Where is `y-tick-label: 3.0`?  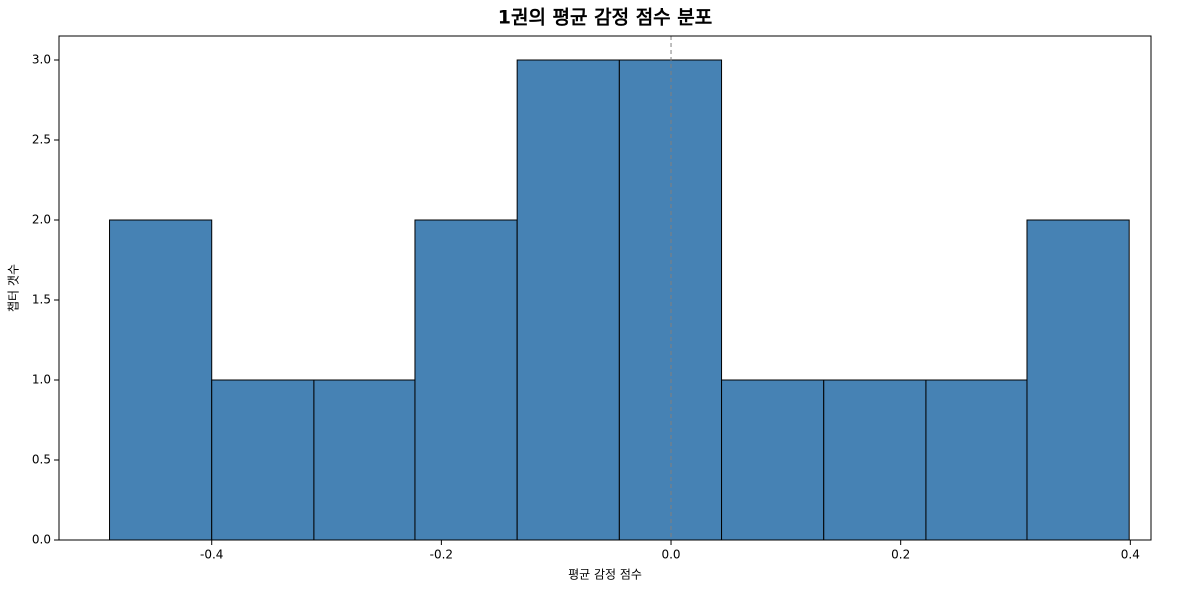 y-tick-label: 3.0 is located at coordinates (41, 60).